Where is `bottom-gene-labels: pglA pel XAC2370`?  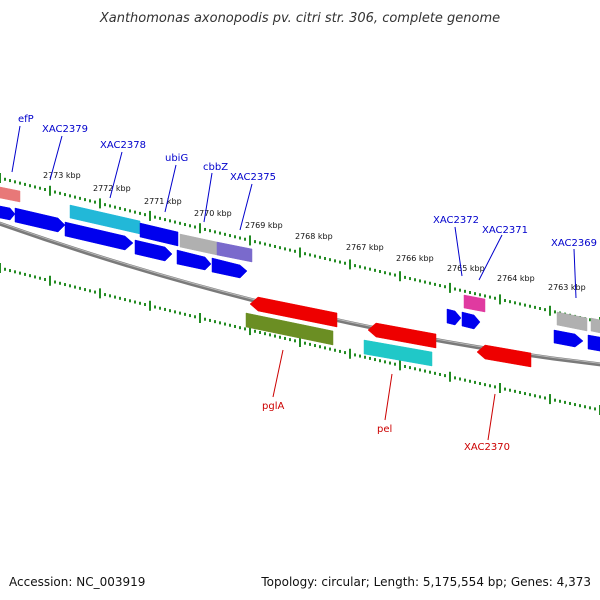 bottom-gene-labels: pglA pel XAC2370 is located at coordinates (386, 427).